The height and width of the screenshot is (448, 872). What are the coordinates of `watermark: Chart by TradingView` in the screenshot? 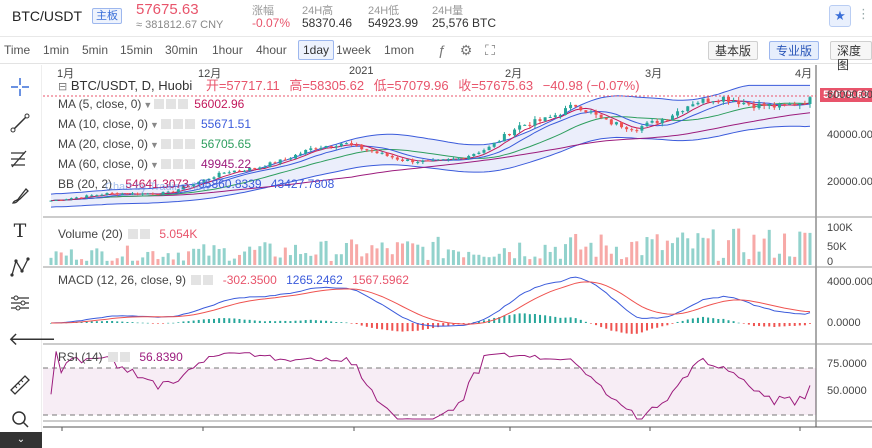 It's located at (157, 187).